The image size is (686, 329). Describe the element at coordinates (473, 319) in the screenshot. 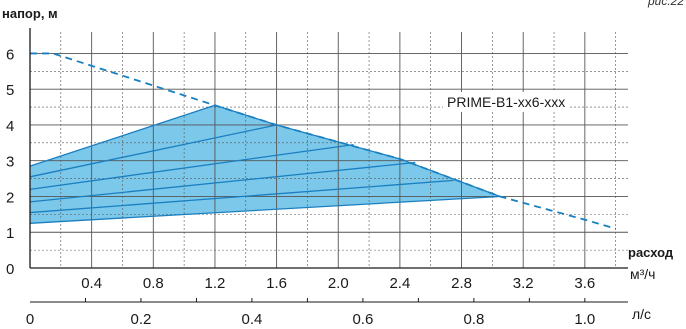

I see `x-tick-label-ls: 0.8` at that location.